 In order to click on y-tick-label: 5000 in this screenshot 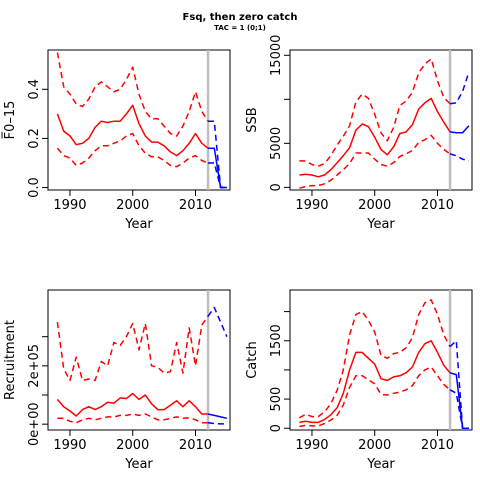, I will do `click(276, 143)`.